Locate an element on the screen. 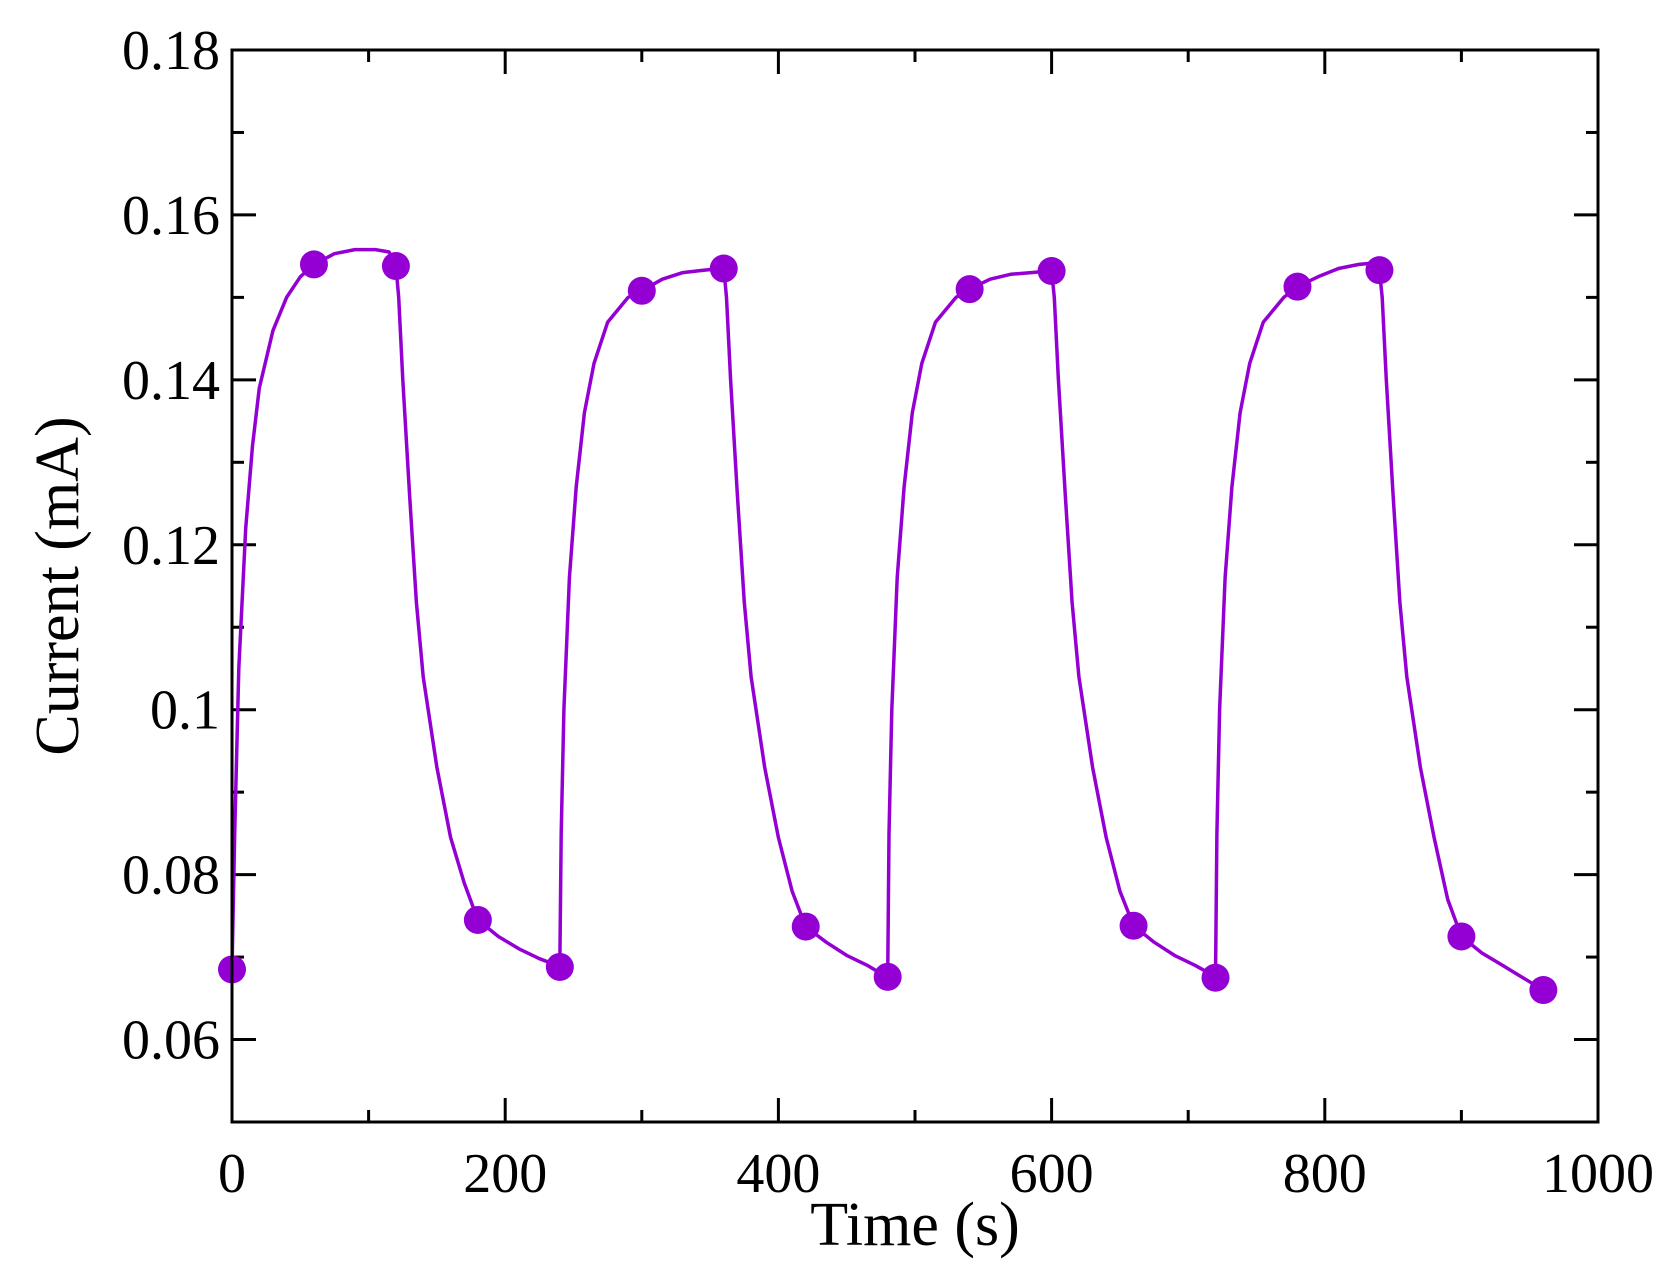  y-tick-label: 0.08 is located at coordinates (171, 876).